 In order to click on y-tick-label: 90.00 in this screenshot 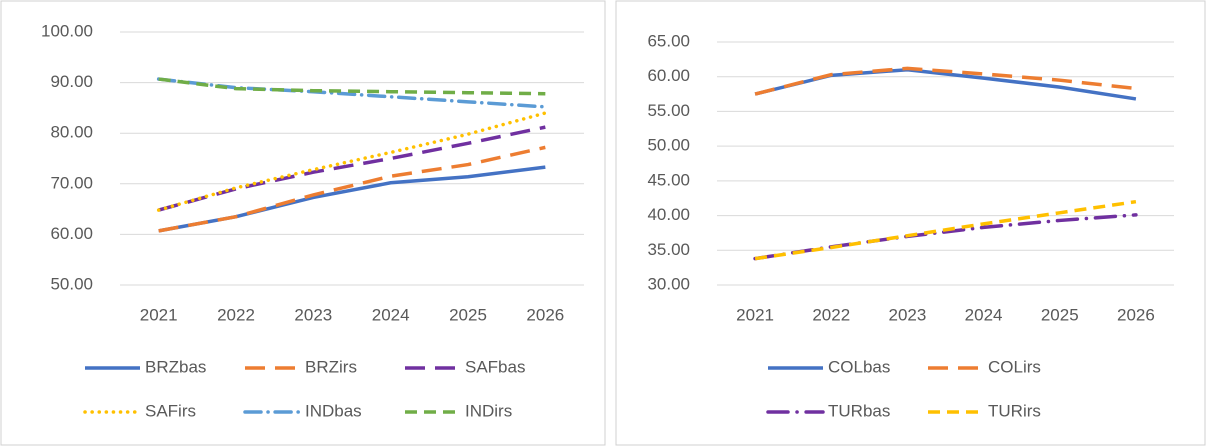, I will do `click(71, 81)`.